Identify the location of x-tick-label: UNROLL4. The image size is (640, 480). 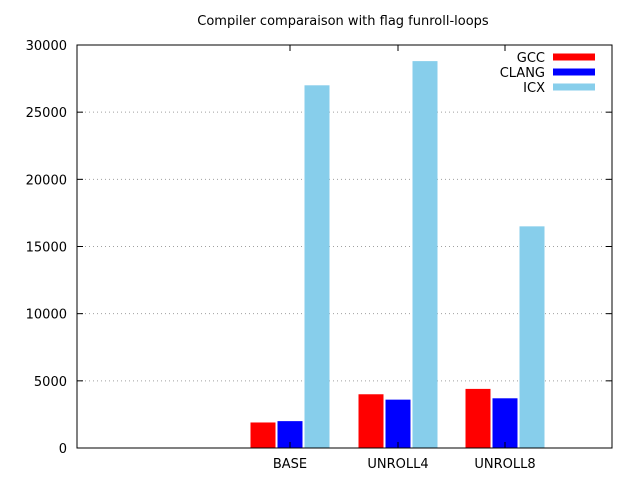
(397, 464).